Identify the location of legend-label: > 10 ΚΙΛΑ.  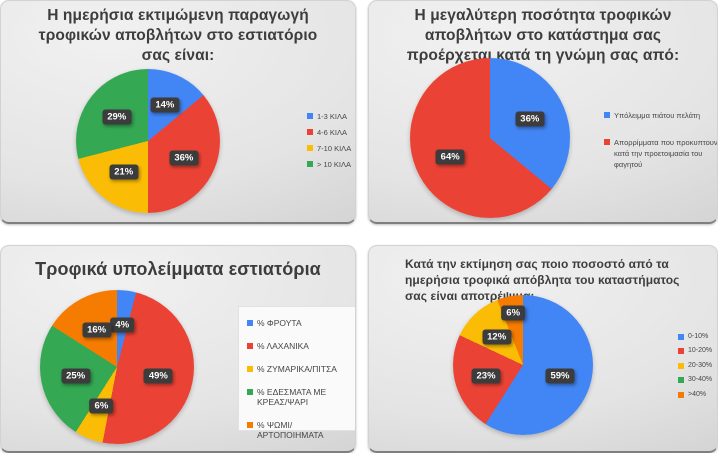
(334, 164).